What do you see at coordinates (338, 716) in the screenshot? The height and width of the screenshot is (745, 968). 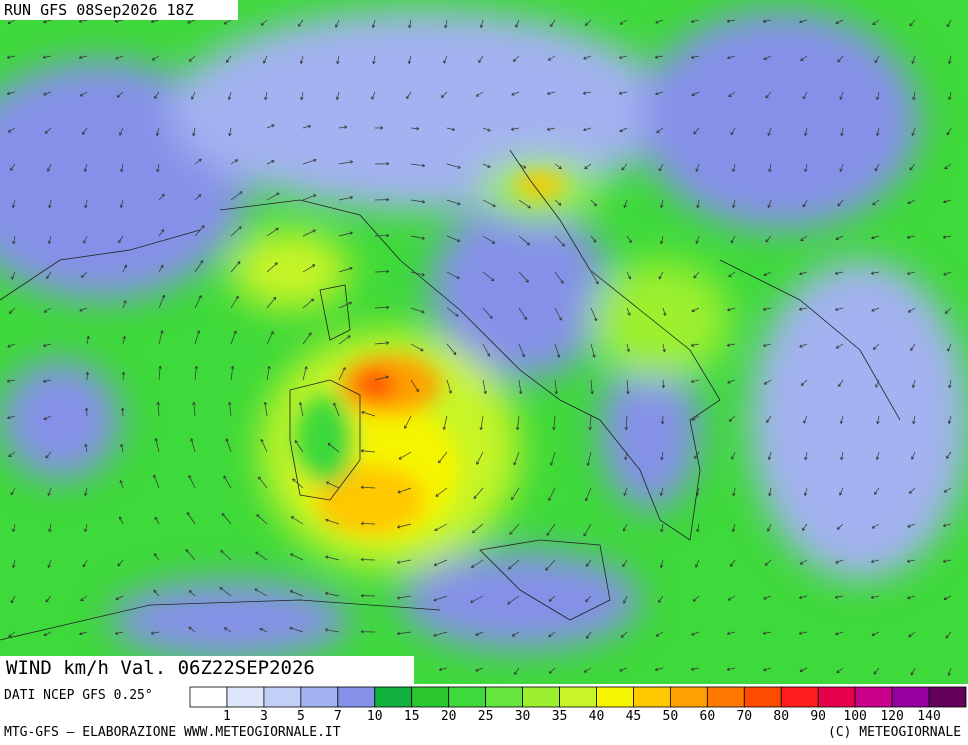 I see `scale-label: 7` at bounding box center [338, 716].